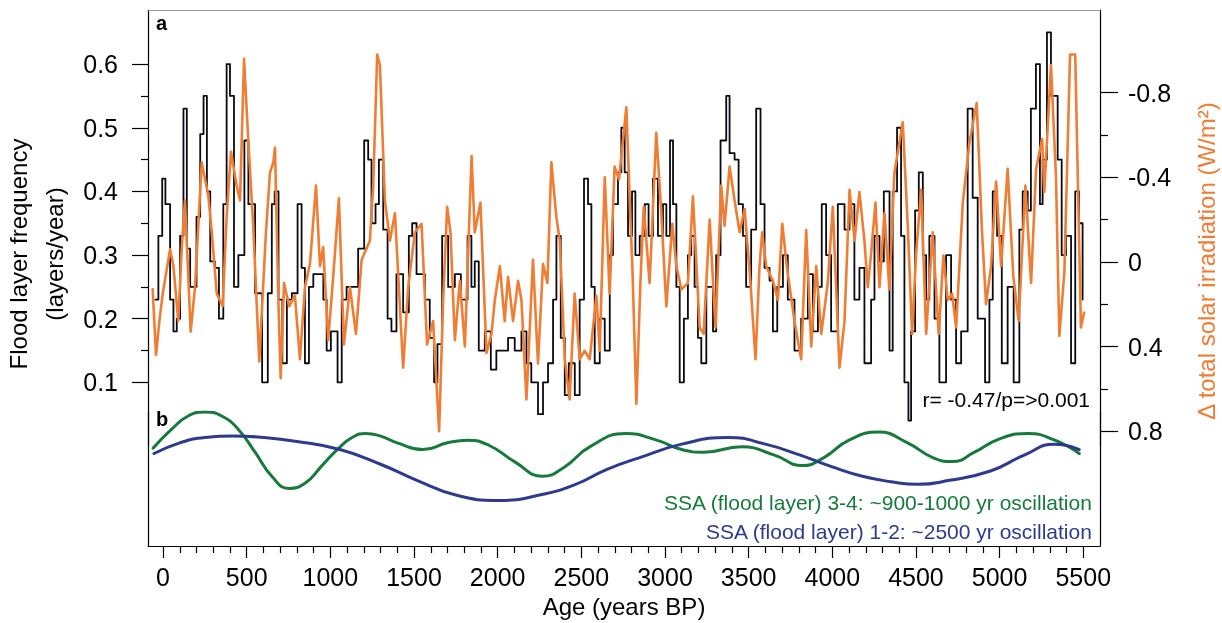 This screenshot has width=1222, height=623. Describe the element at coordinates (999, 576) in the screenshot. I see `x-tick-label: 5000` at that location.